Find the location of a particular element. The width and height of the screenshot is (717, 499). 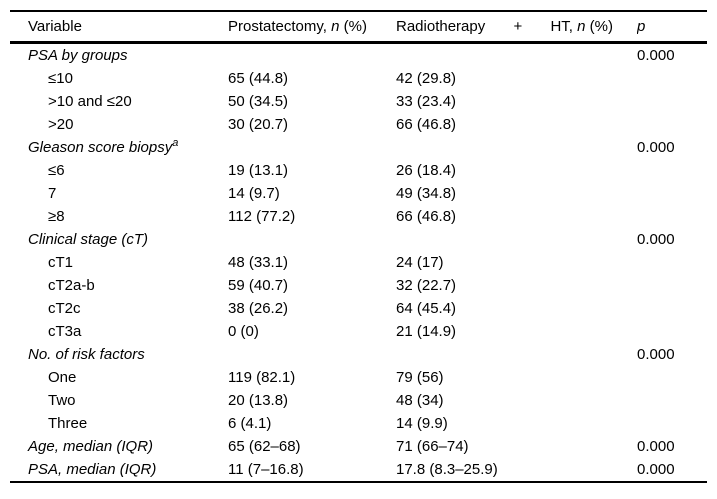

prostatectomy-cell: 6 (4.1) is located at coordinates (250, 423).